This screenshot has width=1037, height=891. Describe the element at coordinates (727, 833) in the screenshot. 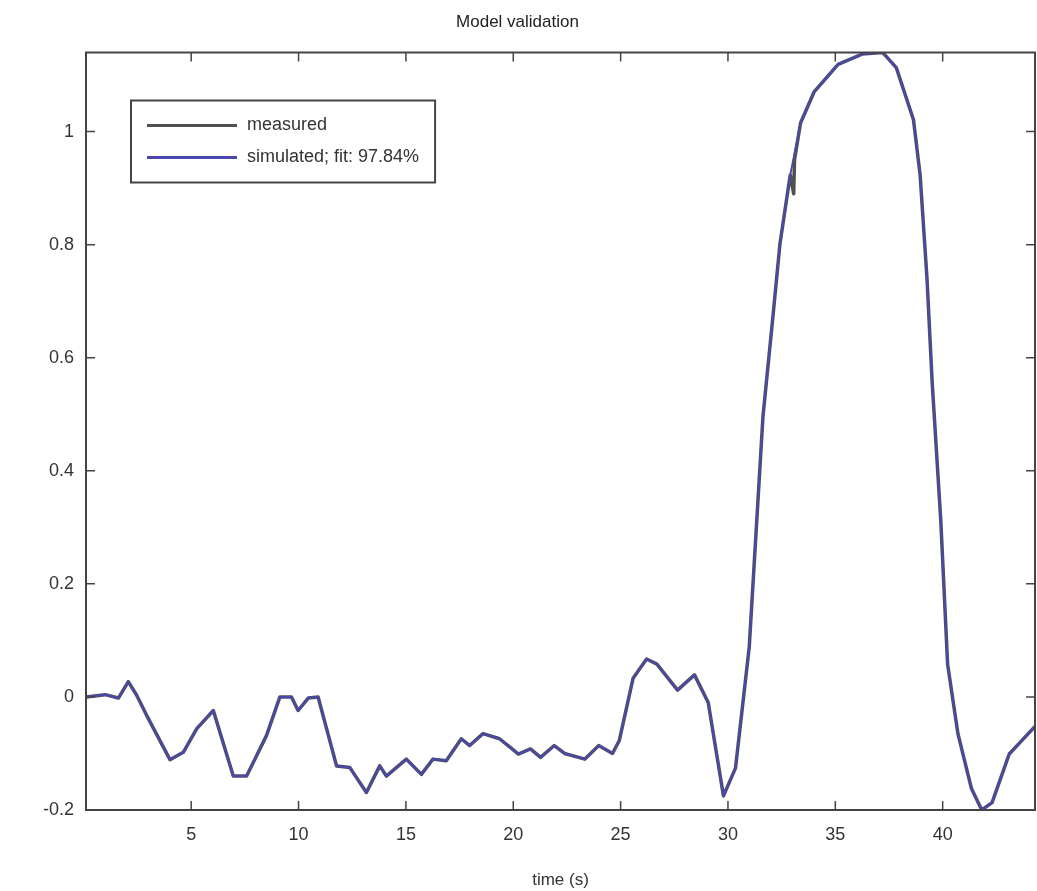

I see `x-tick-label: 30` at that location.